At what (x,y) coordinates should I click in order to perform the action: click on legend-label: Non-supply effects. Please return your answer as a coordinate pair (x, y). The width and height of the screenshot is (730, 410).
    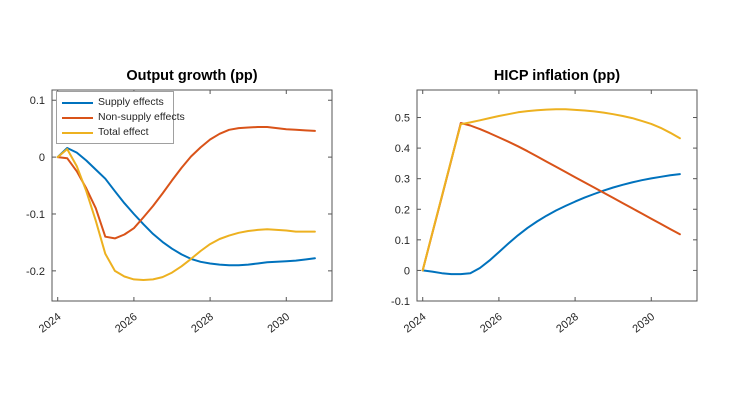
    Looking at the image, I should click on (141, 117).